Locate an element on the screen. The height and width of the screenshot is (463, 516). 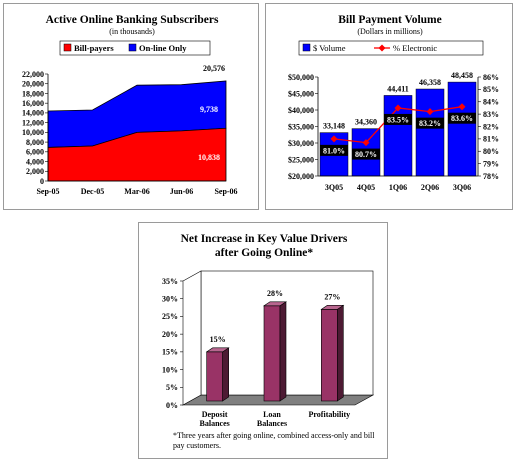
y-tick-label: 6,000 is located at coordinates (35, 152).